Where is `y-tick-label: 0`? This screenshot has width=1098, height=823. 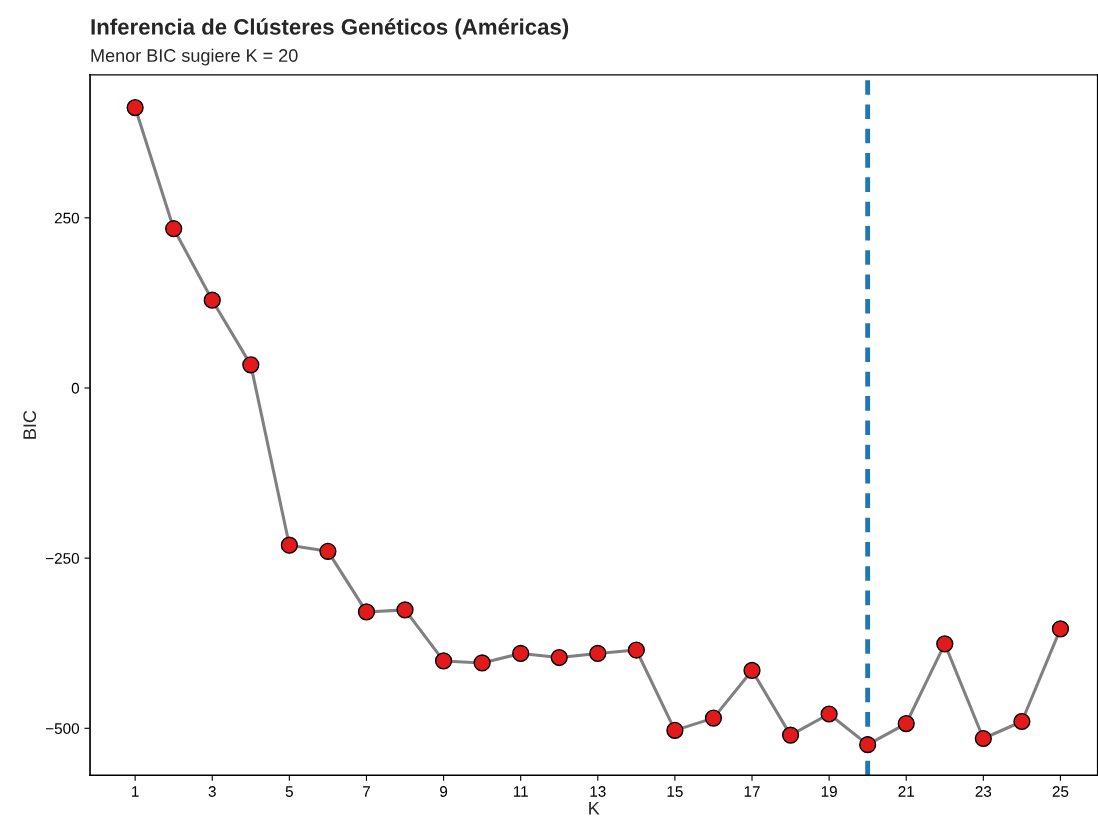
y-tick-label: 0 is located at coordinates (75, 388).